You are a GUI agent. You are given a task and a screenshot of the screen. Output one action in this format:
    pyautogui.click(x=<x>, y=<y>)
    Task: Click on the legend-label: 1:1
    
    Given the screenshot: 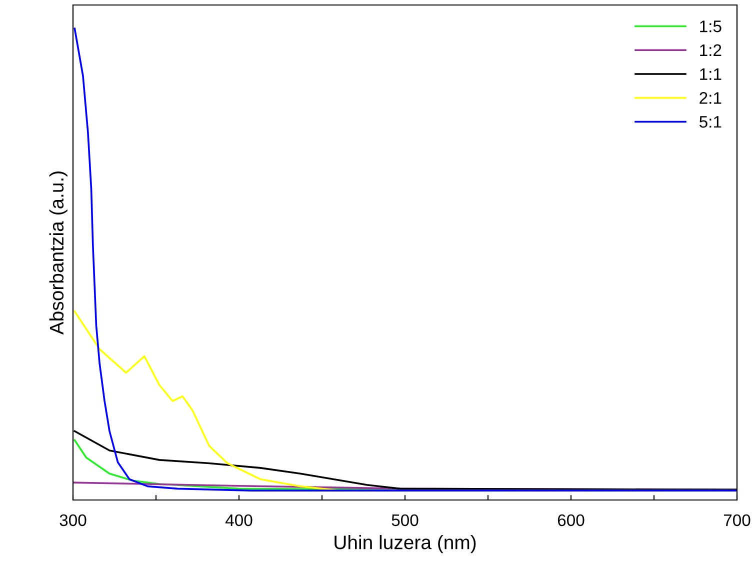 What is the action you would take?
    pyautogui.click(x=711, y=74)
    